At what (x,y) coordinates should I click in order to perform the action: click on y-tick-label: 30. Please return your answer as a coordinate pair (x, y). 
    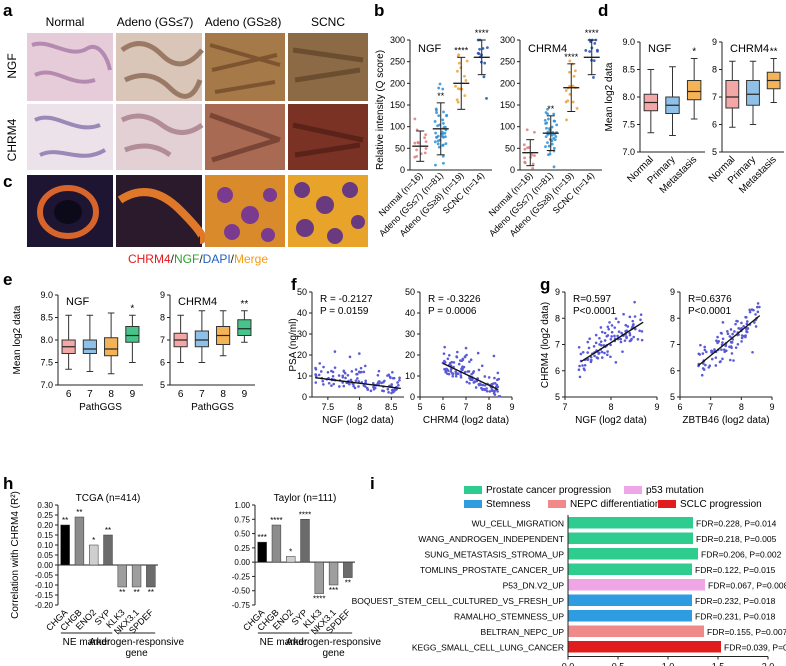
    Looking at the image, I should click on (410, 334).